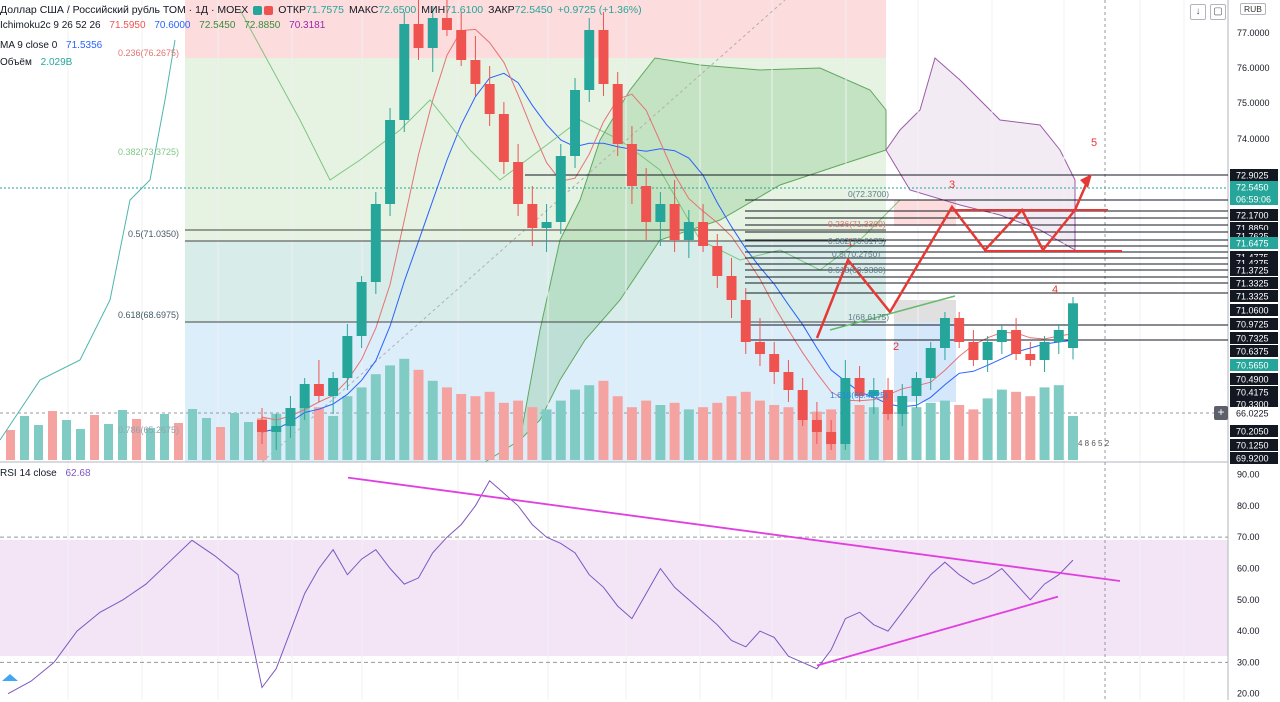 The image size is (1280, 702). Describe the element at coordinates (10, 677) in the screenshot. I see `tv-logo-icon` at that location.